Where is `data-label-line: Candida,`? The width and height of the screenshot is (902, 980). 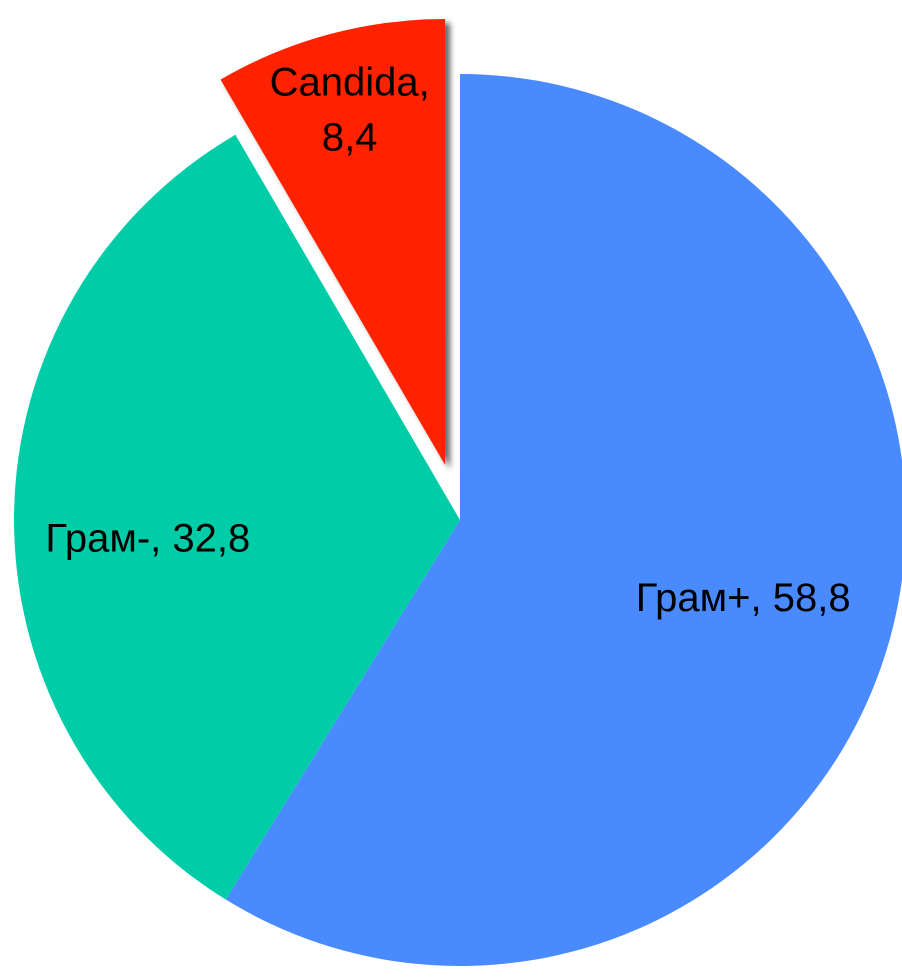
data-label-line: Candida, is located at coordinates (350, 82).